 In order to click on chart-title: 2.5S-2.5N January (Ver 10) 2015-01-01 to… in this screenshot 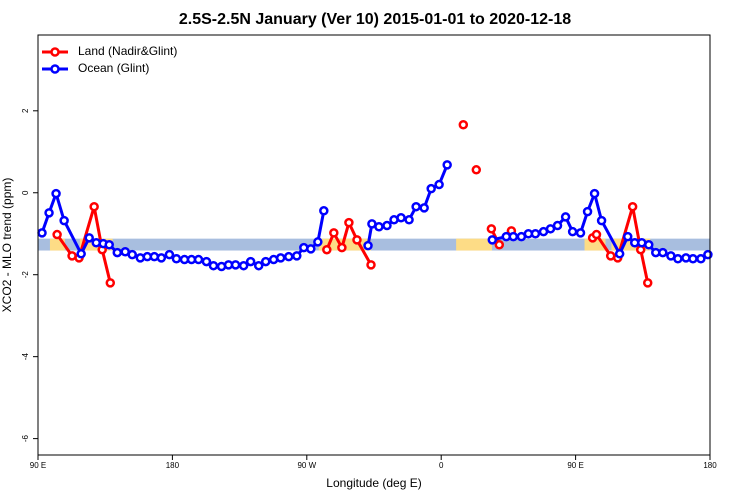, I will do `click(375, 19)`.